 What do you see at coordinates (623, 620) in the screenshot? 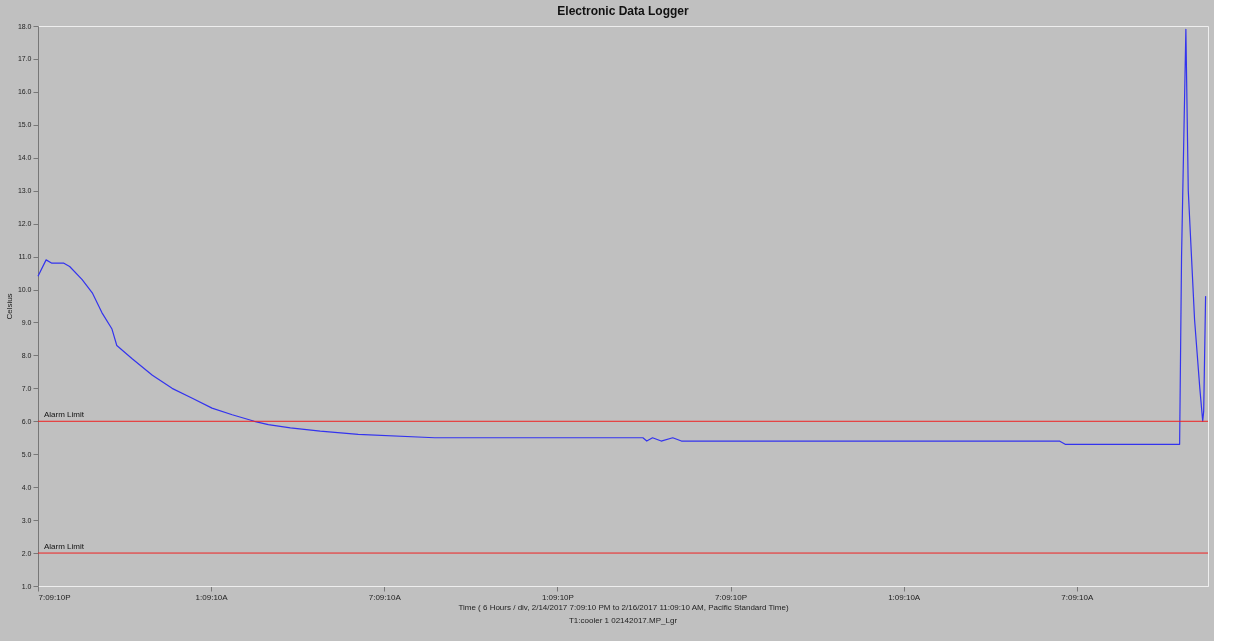
I see `text: T1:cooler 1 02142017.MP_Lgr` at bounding box center [623, 620].